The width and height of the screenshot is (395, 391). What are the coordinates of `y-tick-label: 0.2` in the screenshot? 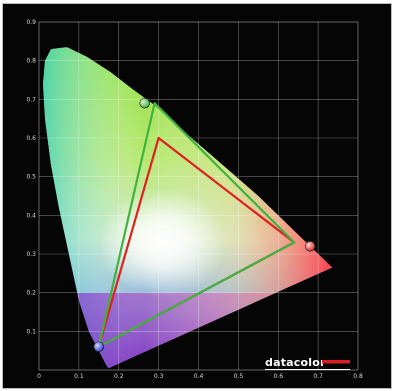 It's located at (31, 293).